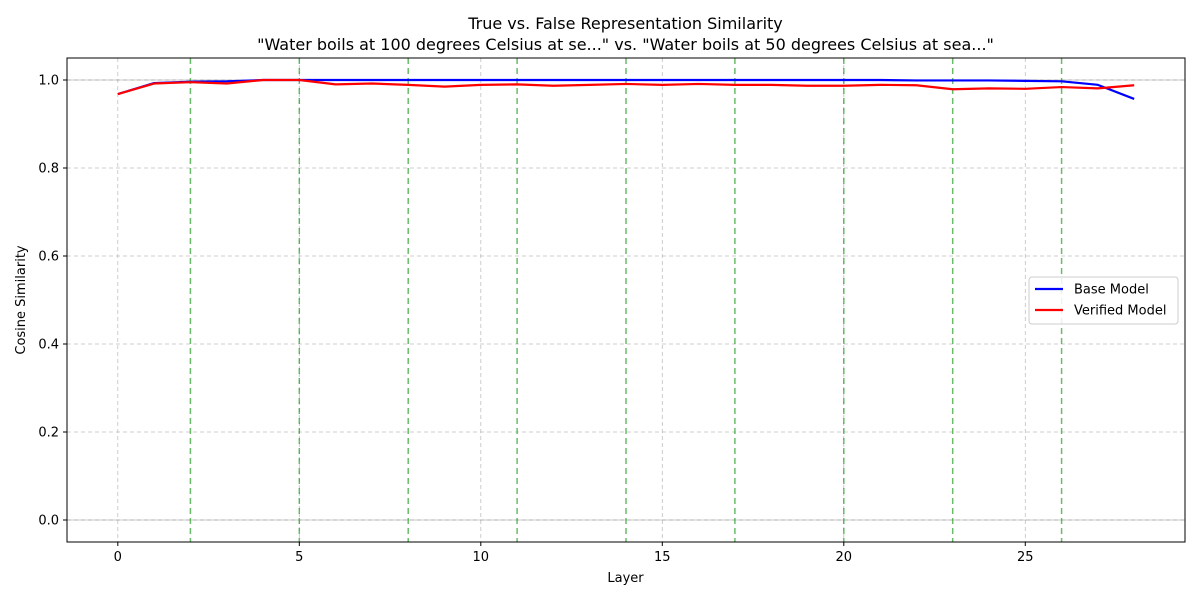 This screenshot has width=1200, height=600. I want to click on x-tick-label: 5, so click(299, 557).